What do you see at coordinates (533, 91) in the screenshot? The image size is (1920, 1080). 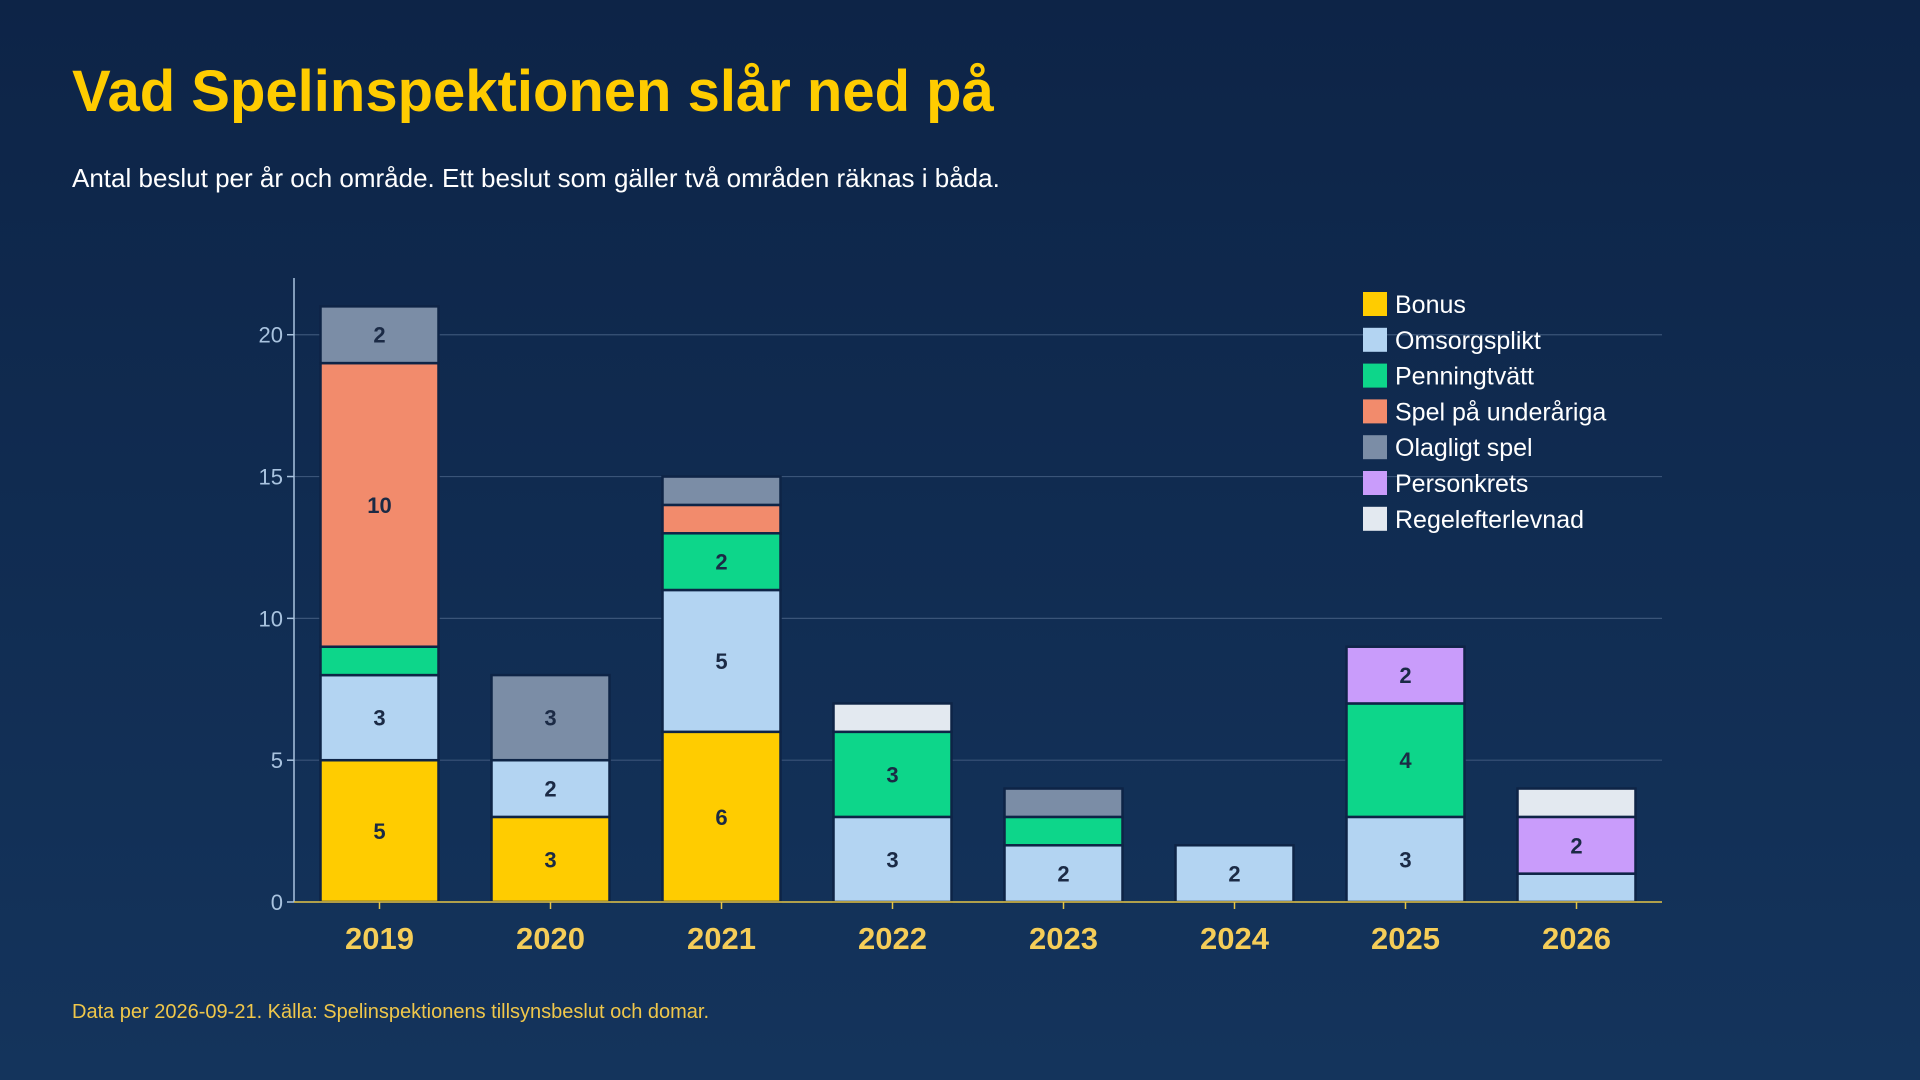 I see `chart-title: Vad Spelinspektionen slår ned på` at bounding box center [533, 91].